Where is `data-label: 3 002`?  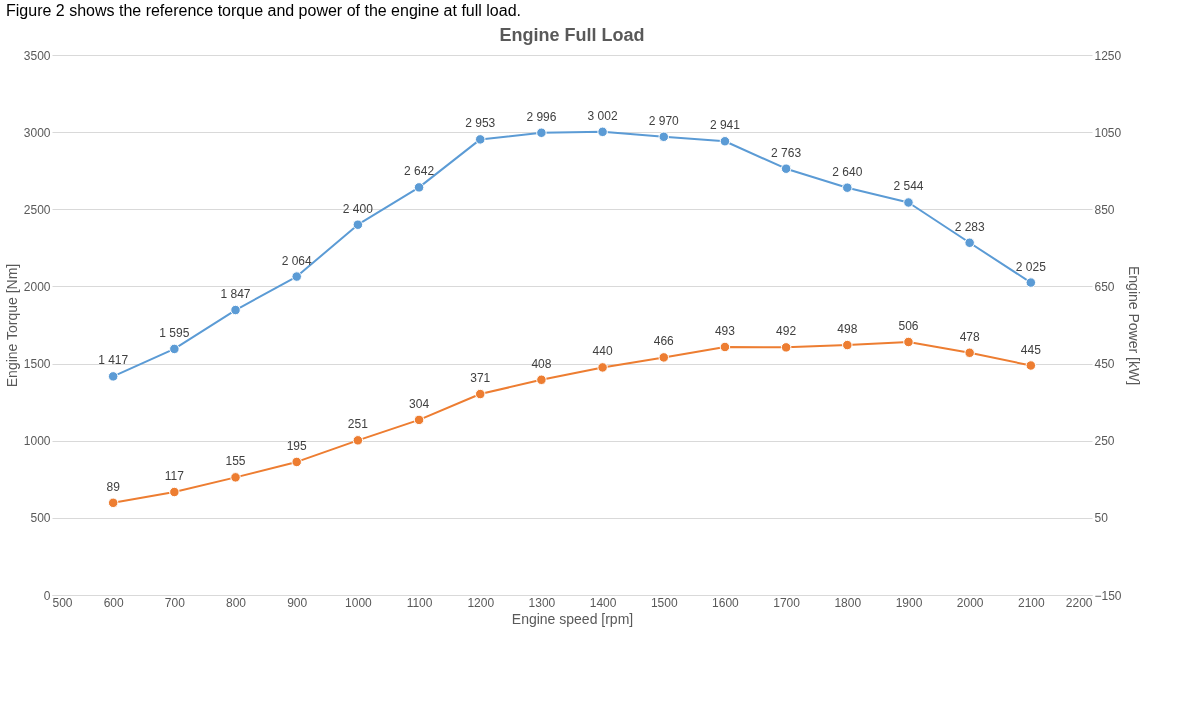 data-label: 3 002 is located at coordinates (602, 115).